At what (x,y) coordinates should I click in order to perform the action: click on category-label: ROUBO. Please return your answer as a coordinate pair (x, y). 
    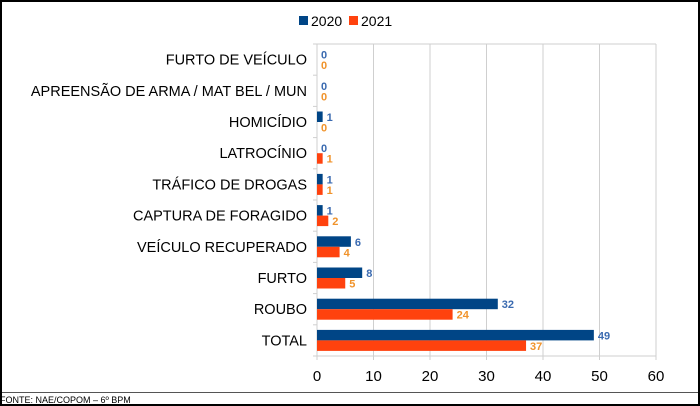
    Looking at the image, I should click on (280, 310).